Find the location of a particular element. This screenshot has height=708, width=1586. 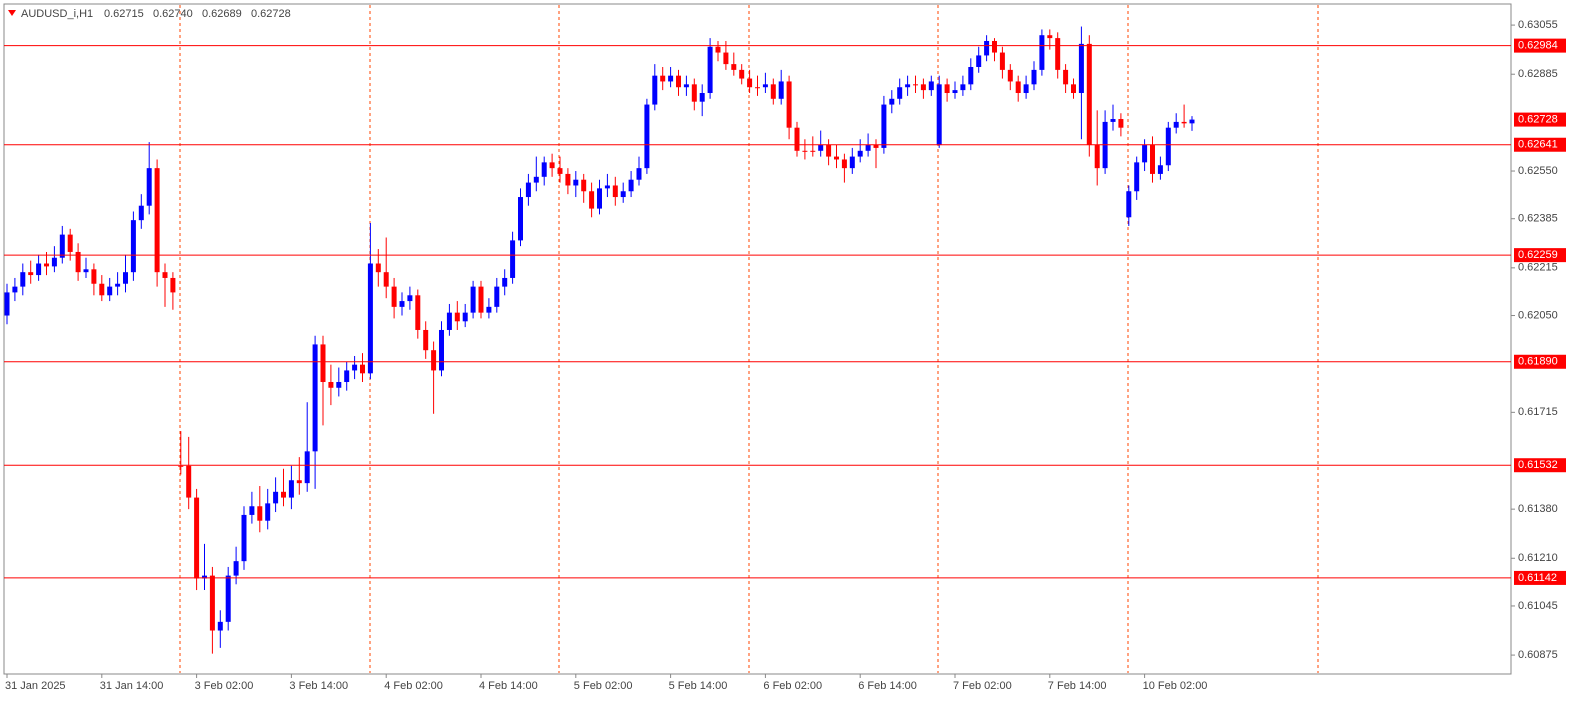

y-tick-label: 0.61380 is located at coordinates (1538, 509).